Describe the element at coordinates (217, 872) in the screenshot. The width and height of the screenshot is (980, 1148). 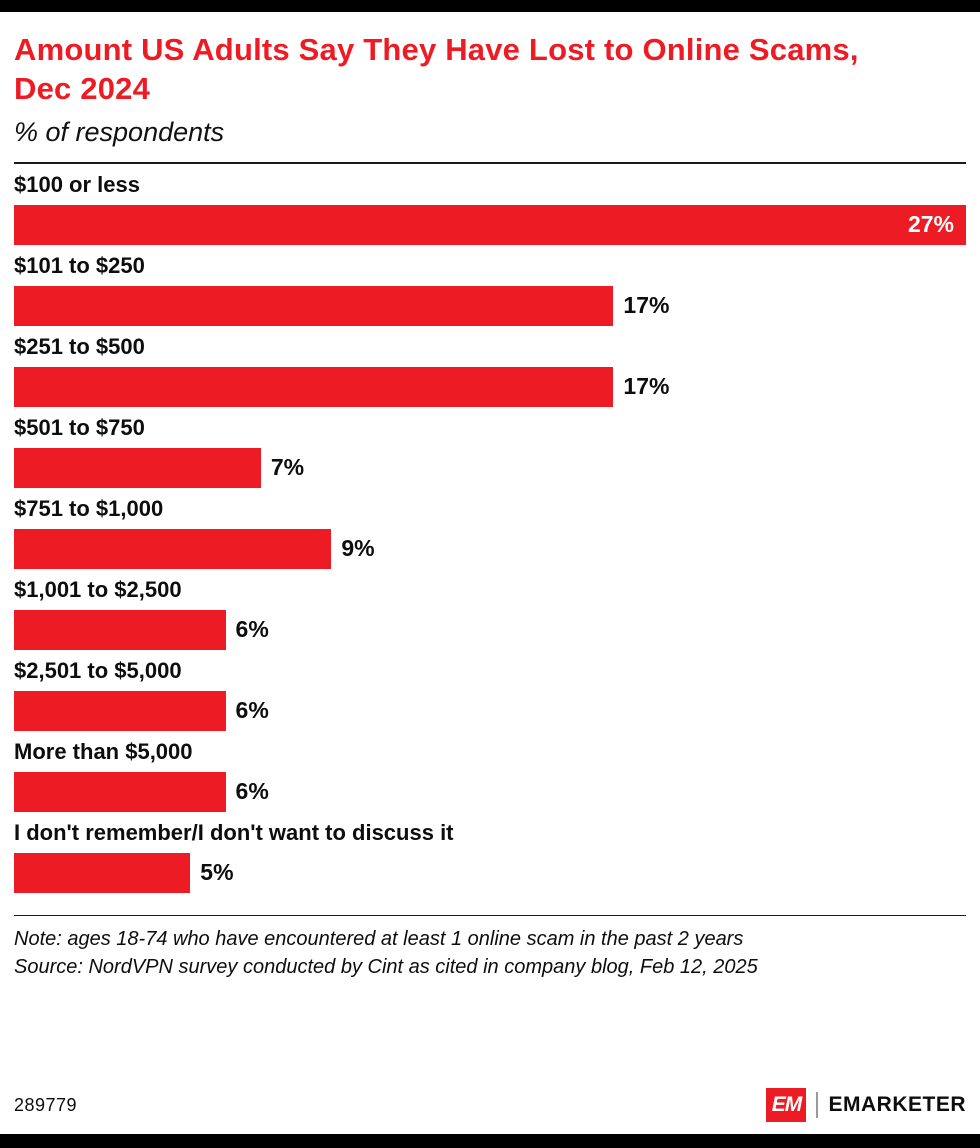
I see `value-label: 5%` at that location.